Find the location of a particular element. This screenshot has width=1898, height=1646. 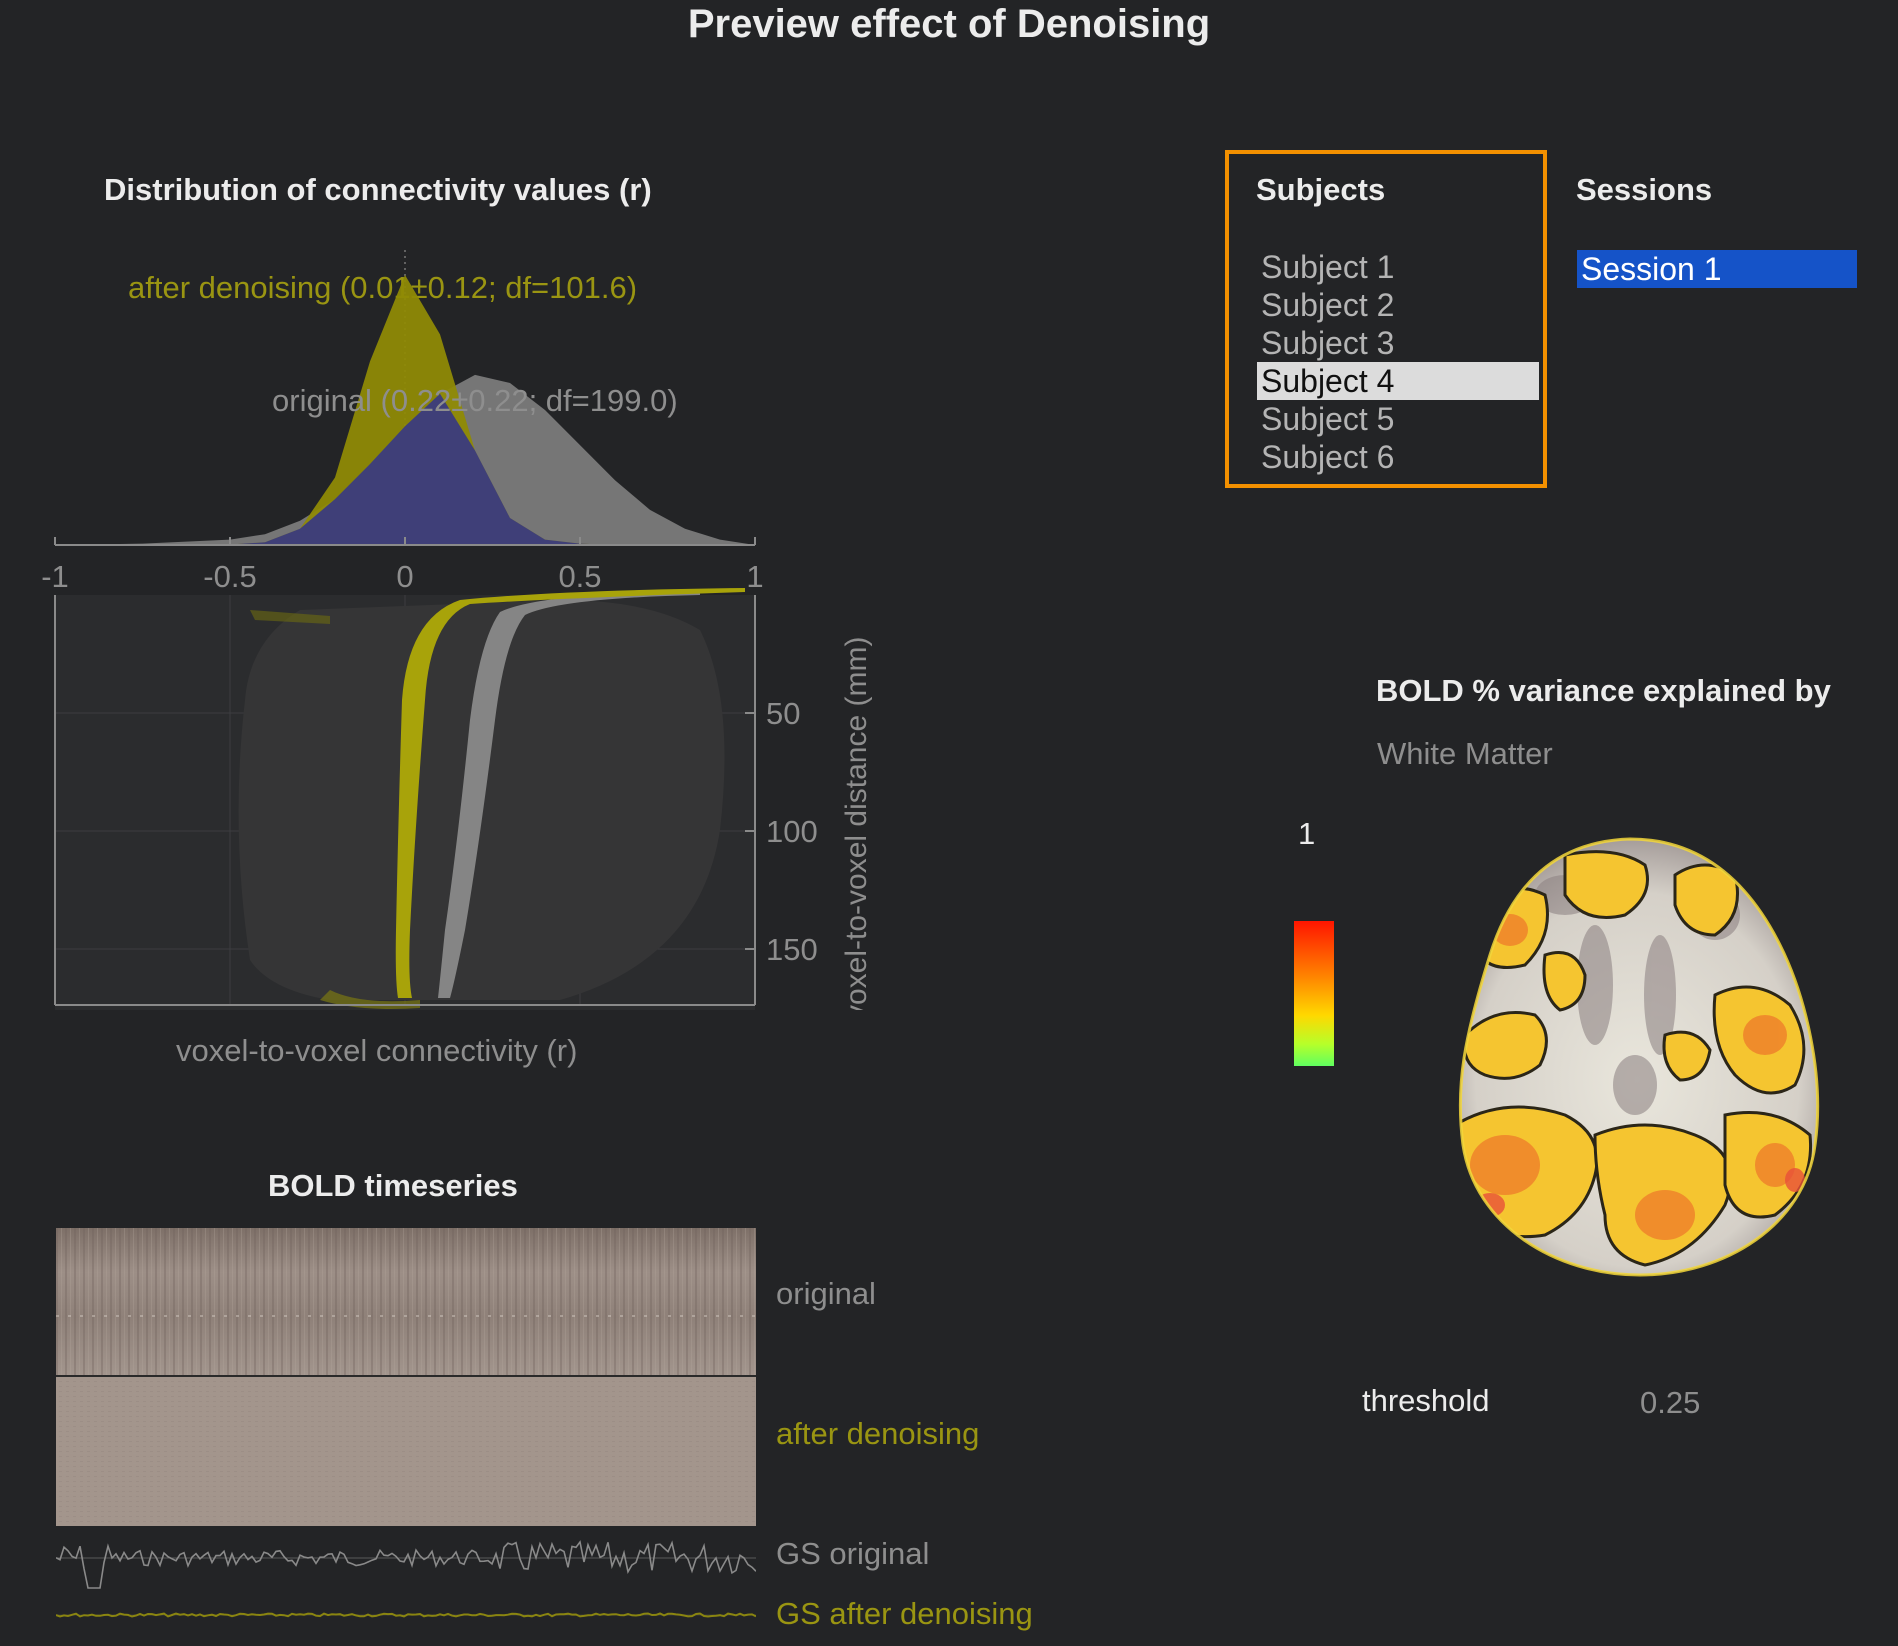

subject-item-5: Subject 5 is located at coordinates (1328, 419).